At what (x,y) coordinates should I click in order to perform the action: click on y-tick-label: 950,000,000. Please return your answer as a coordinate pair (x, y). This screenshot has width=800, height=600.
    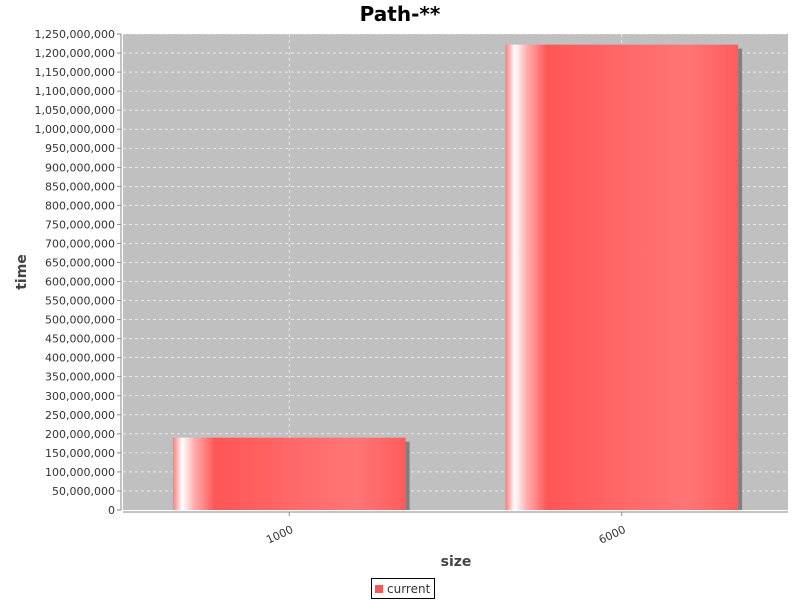
    Looking at the image, I should click on (80, 148).